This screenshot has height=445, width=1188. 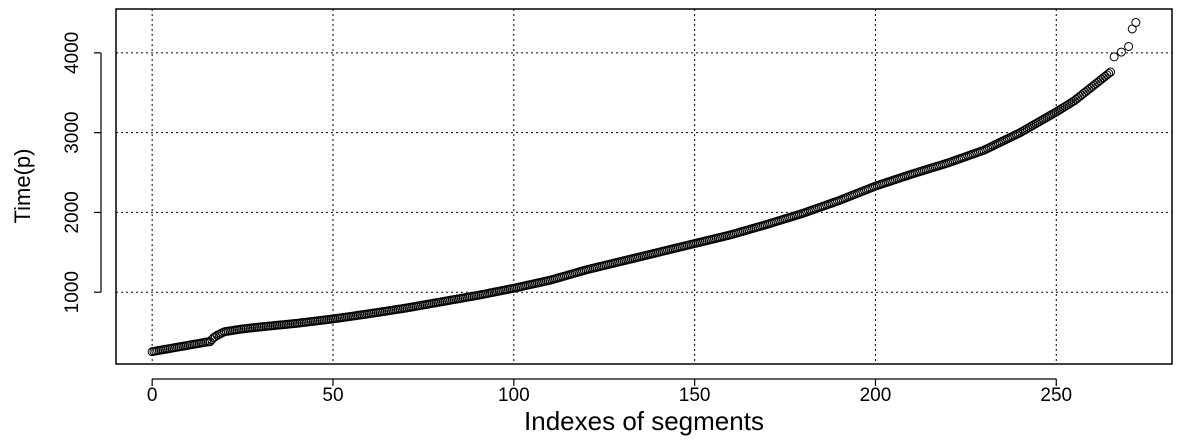 I want to click on y-tick-label: 2000, so click(x=72, y=212).